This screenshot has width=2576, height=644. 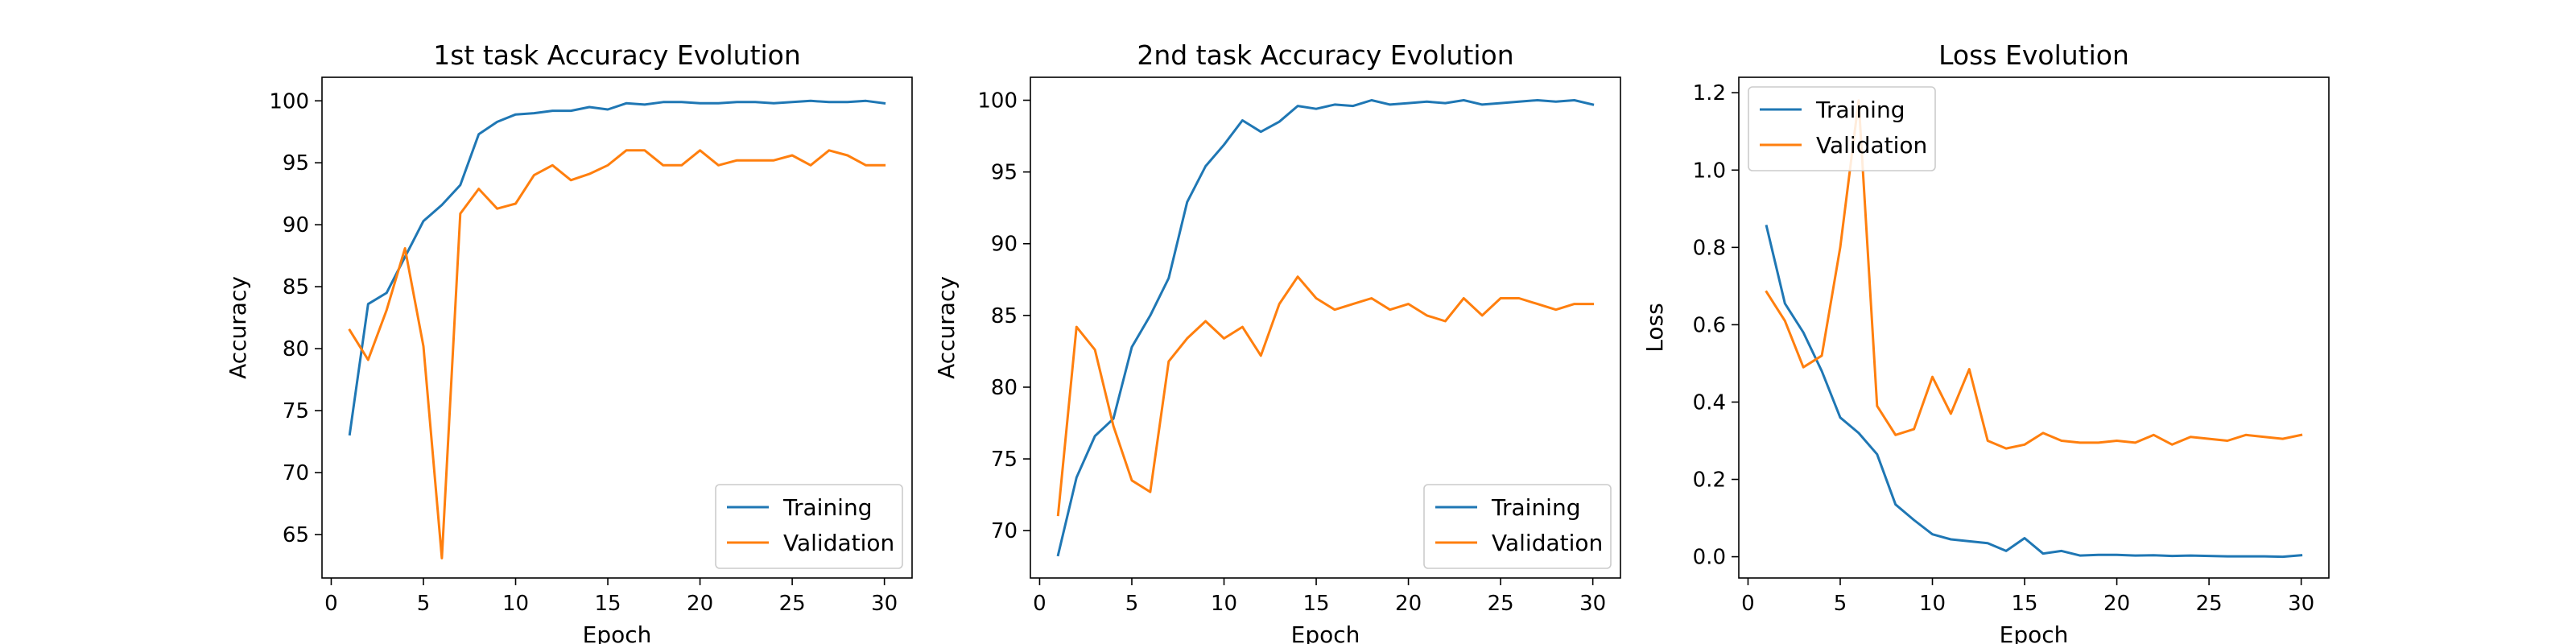 What do you see at coordinates (617, 55) in the screenshot?
I see `chart-title: 1st task Accuracy Evolution` at bounding box center [617, 55].